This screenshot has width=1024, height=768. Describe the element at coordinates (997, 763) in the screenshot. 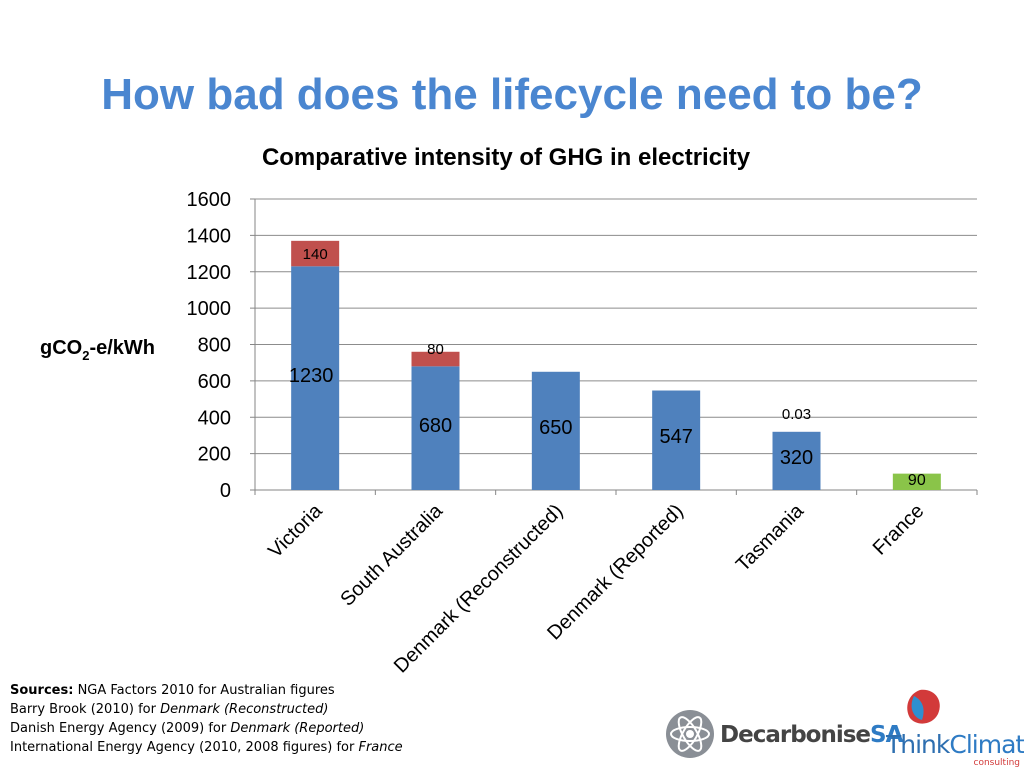

I see `consulting-text: consulting` at that location.